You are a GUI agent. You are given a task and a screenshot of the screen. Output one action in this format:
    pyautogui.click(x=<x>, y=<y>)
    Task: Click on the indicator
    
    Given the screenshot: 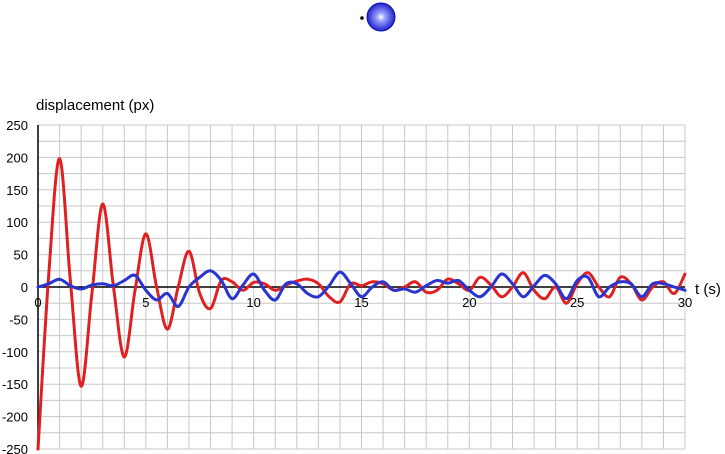 What is the action you would take?
    pyautogui.click(x=378, y=17)
    